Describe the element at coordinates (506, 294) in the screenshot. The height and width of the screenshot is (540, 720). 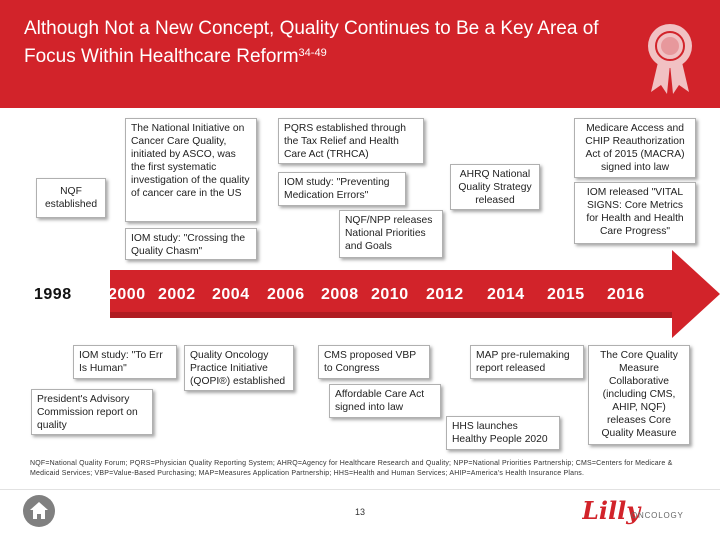
I see `year-label: 2014` at that location.